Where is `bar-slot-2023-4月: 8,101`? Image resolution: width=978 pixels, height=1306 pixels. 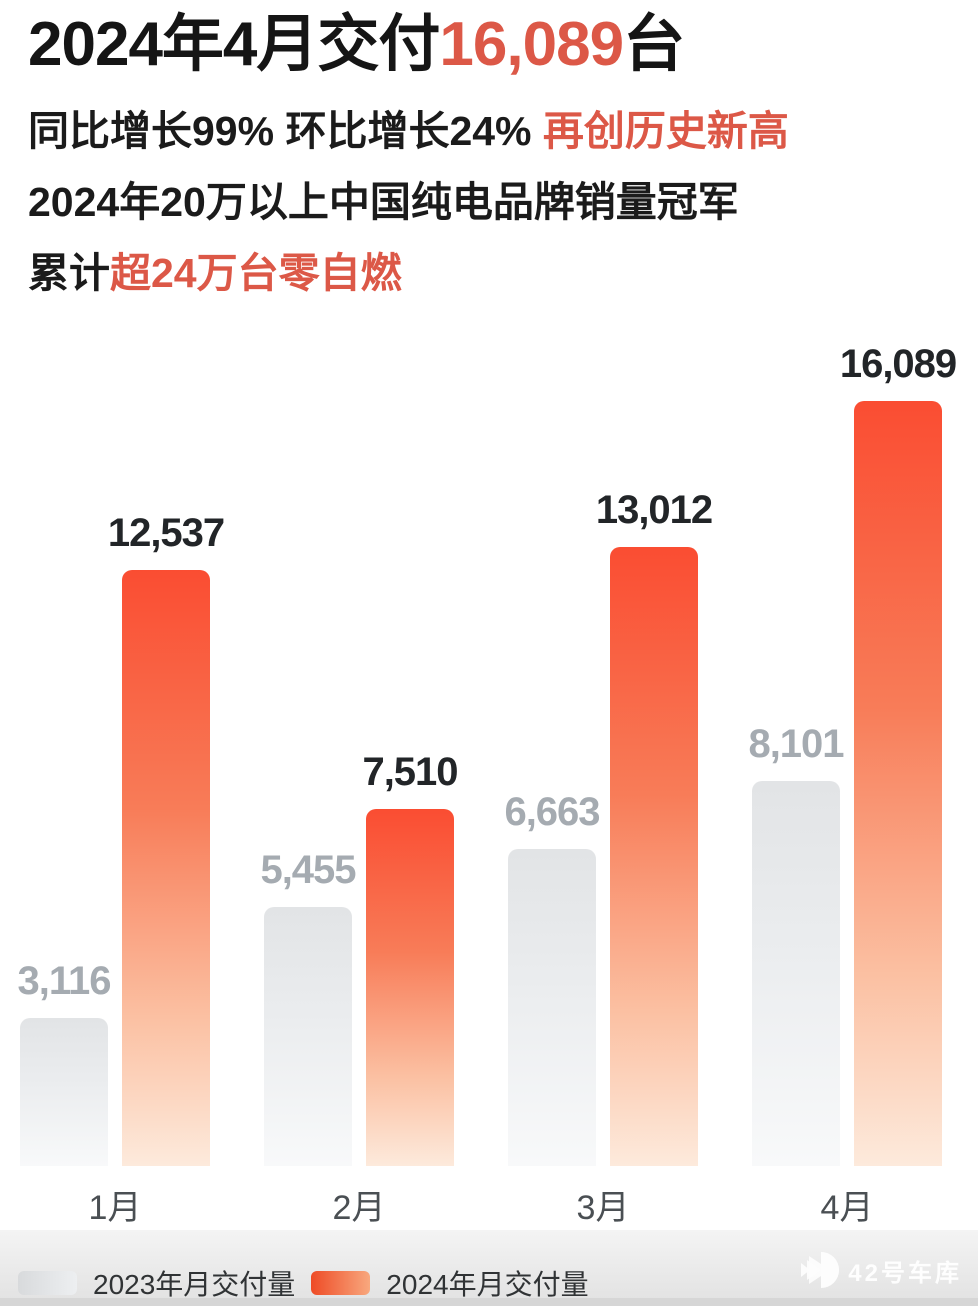
bar-slot-2023-4月: 8,101 is located at coordinates (796, 944).